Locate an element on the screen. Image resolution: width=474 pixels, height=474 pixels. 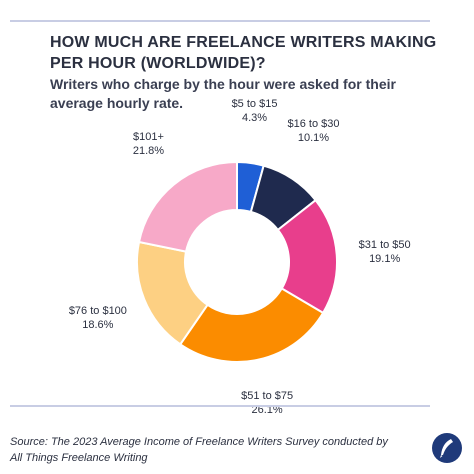
slice-category: $5 to $15 is located at coordinates (254, 104).